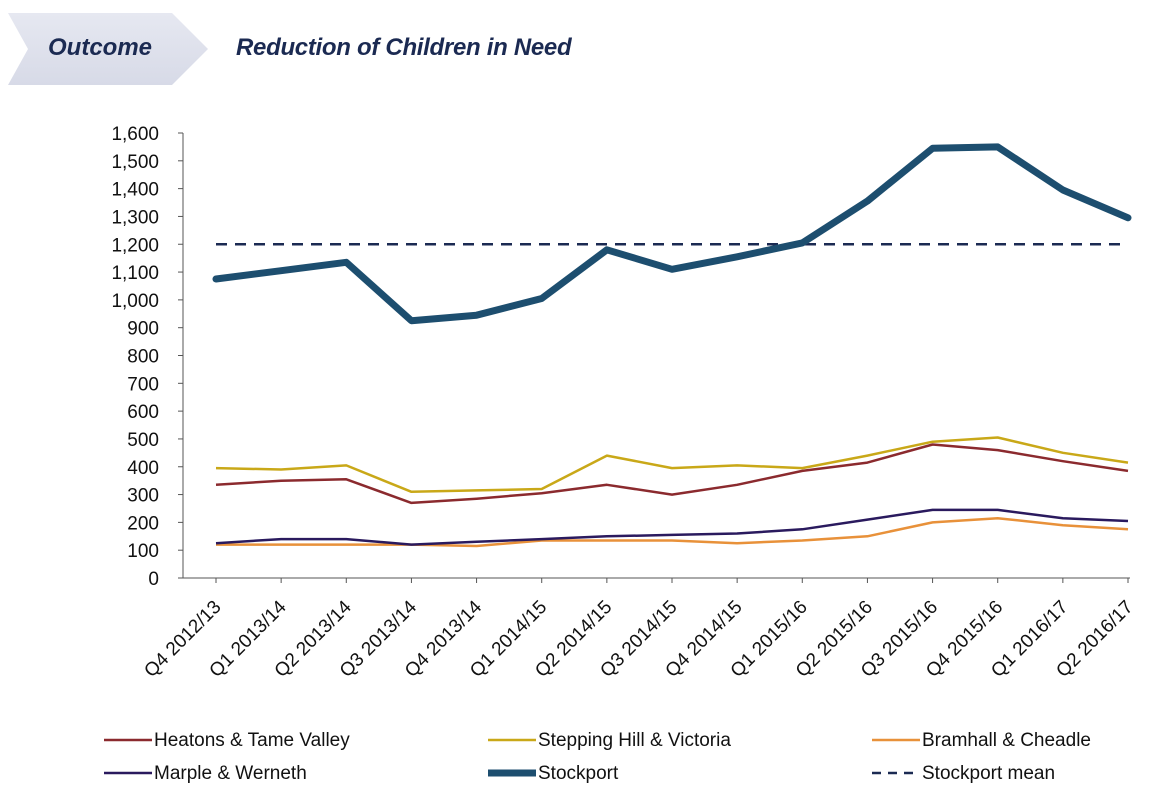 The width and height of the screenshot is (1149, 789). Describe the element at coordinates (143, 384) in the screenshot. I see `y-tick-label: 700` at that location.